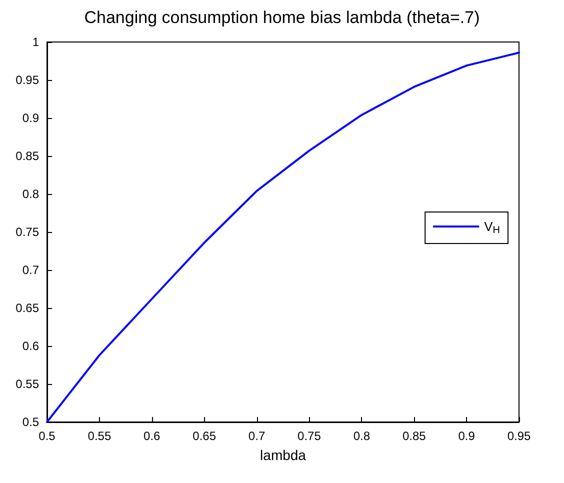 This screenshot has height=483, width=564. Describe the element at coordinates (204, 436) in the screenshot. I see `x-tick-label: 0.65` at that location.